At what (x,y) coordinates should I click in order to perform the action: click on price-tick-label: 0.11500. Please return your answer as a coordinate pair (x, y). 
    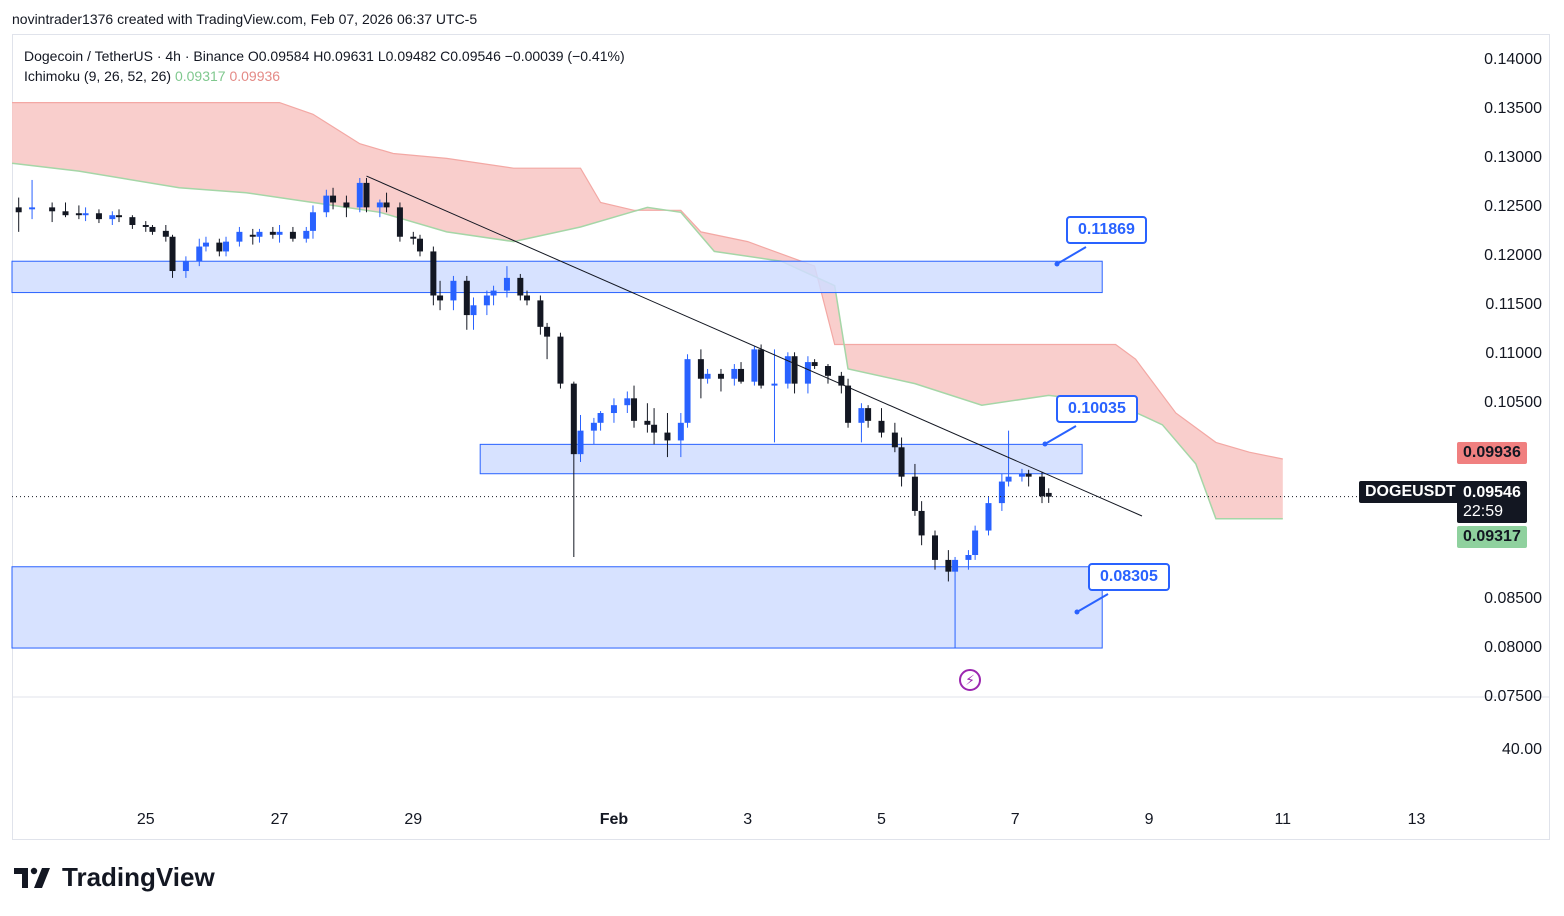
    Looking at the image, I should click on (1513, 305).